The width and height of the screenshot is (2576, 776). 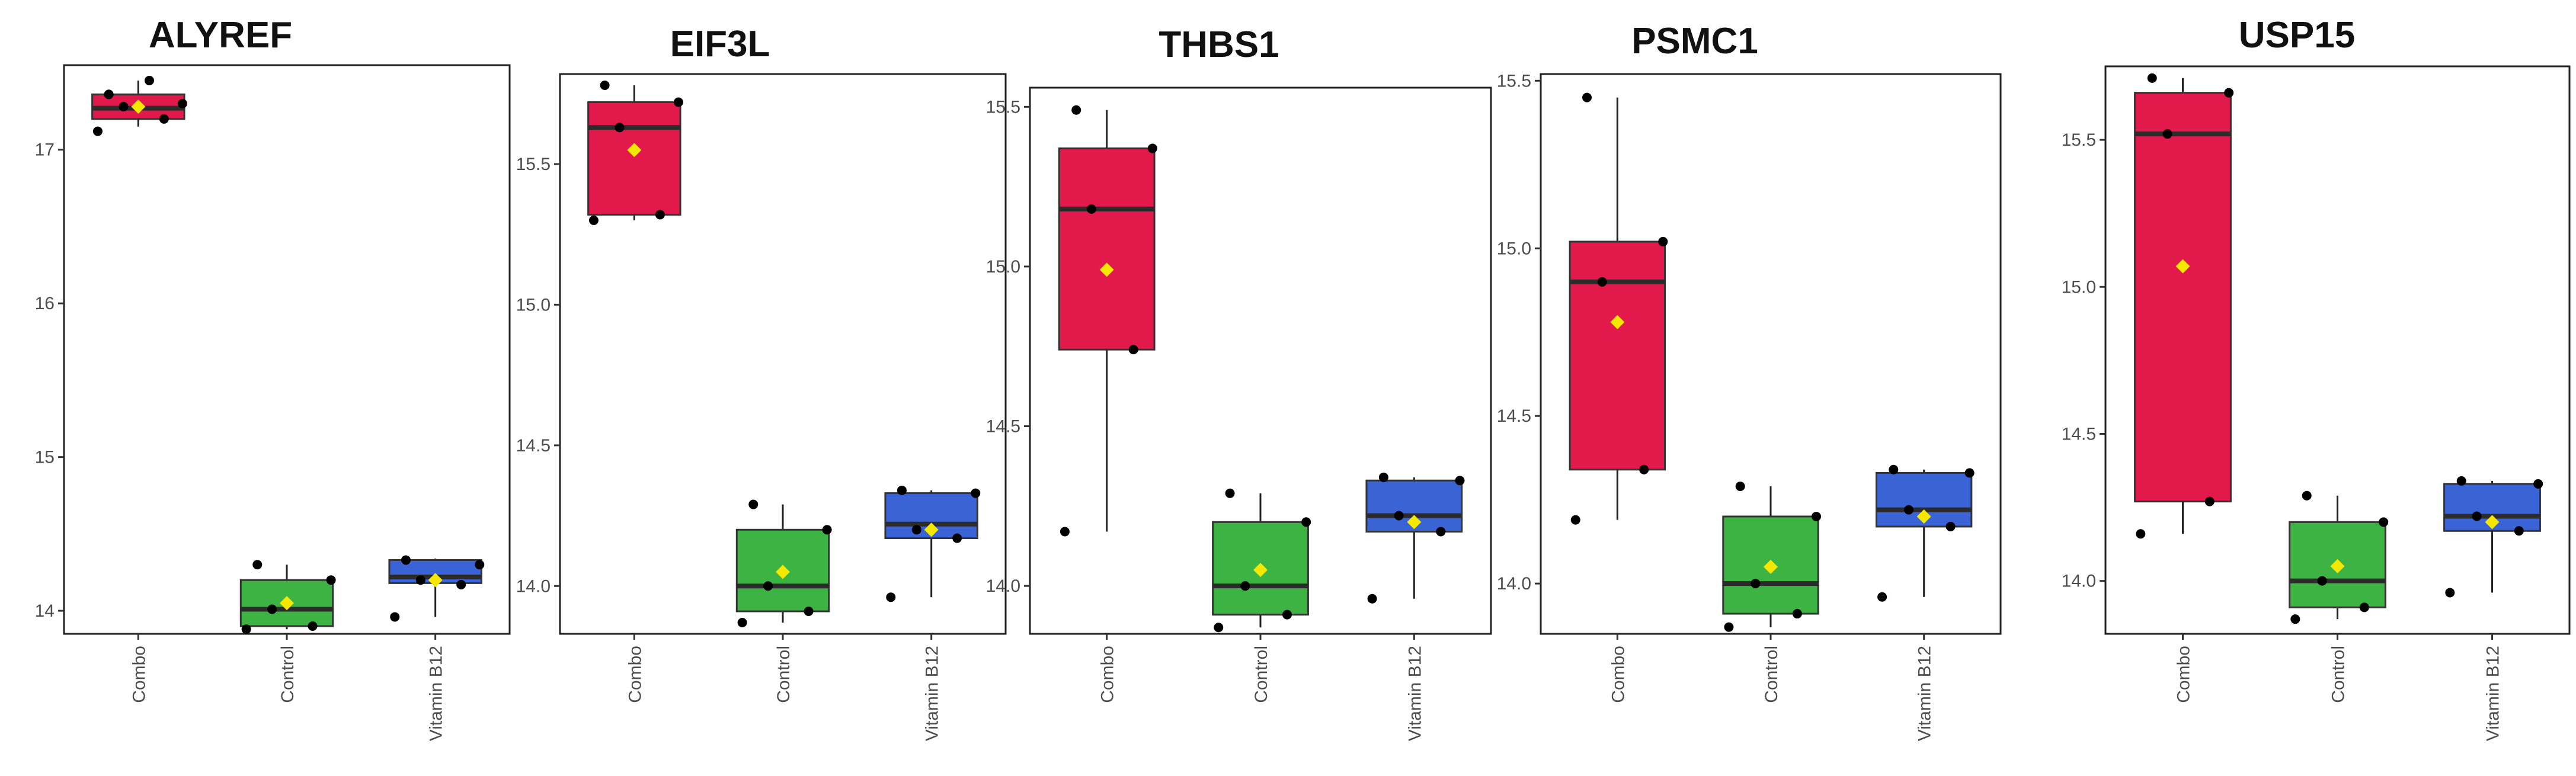 What do you see at coordinates (2297, 35) in the screenshot?
I see `chart-title: USP15` at bounding box center [2297, 35].